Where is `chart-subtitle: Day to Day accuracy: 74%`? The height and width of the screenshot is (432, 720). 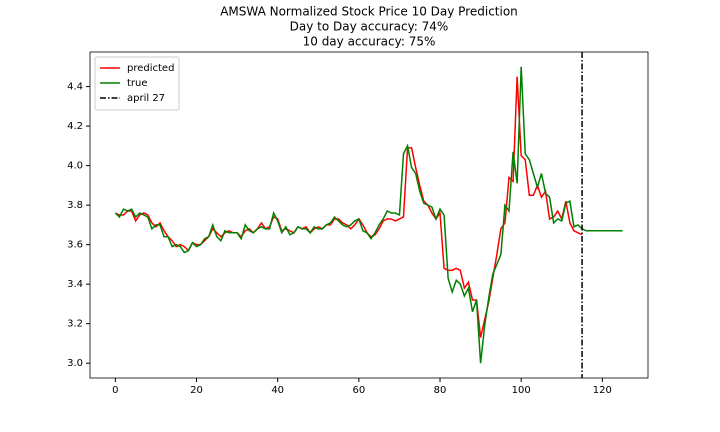
chart-subtitle: Day to Day accuracy: 74% is located at coordinates (369, 27).